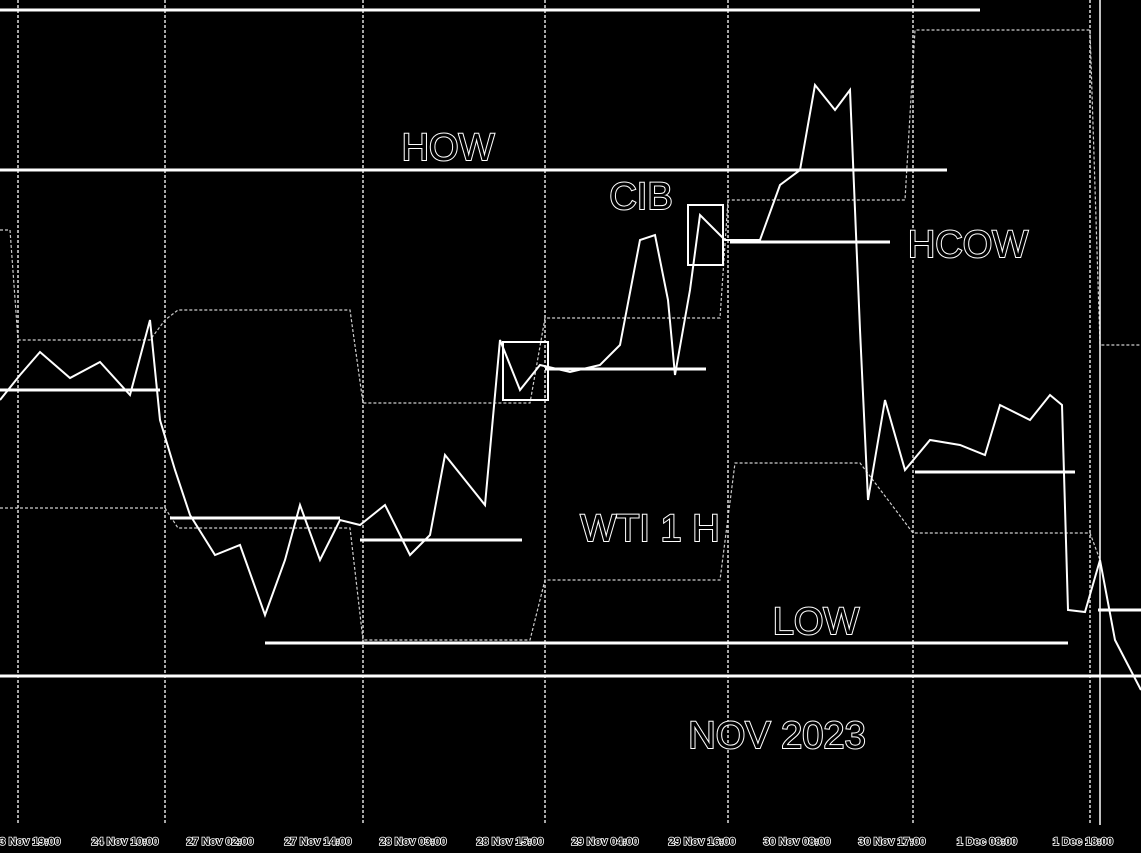 This screenshot has height=853, width=1141. I want to click on time-label: 28 Nov 15:00, so click(509, 842).